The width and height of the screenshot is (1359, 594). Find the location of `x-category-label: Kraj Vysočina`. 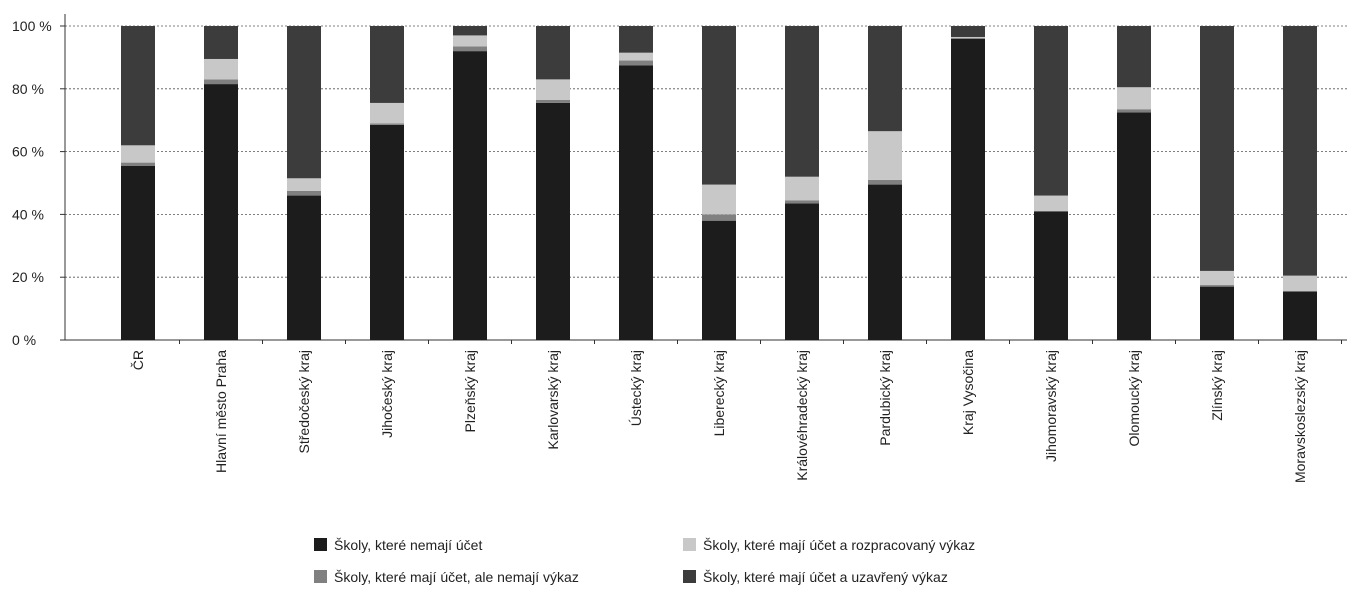

x-category-label: Kraj Vysočina is located at coordinates (968, 392).